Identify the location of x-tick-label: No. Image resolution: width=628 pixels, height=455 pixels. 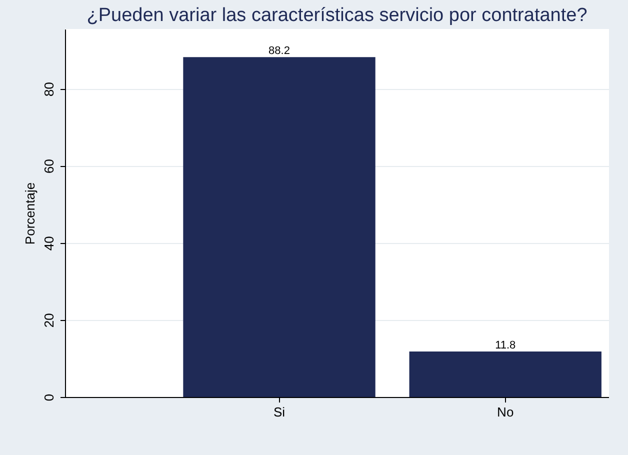
(505, 412).